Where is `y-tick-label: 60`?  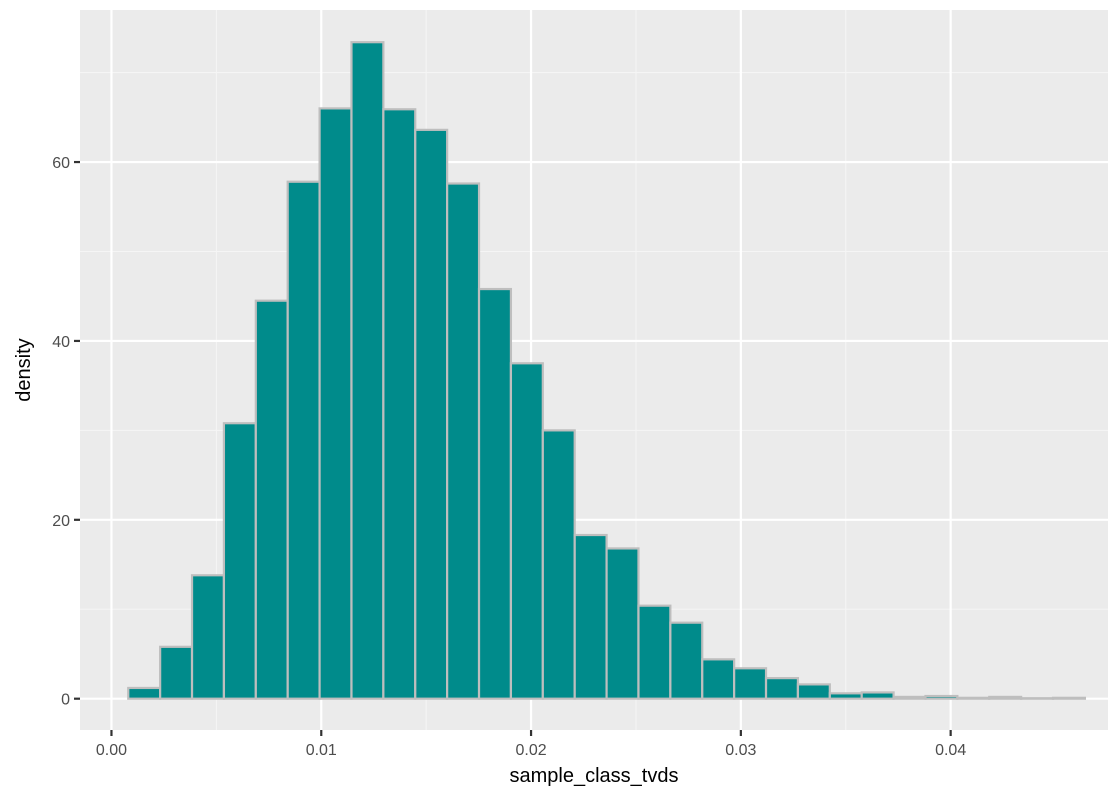
y-tick-label: 60 is located at coordinates (61, 163).